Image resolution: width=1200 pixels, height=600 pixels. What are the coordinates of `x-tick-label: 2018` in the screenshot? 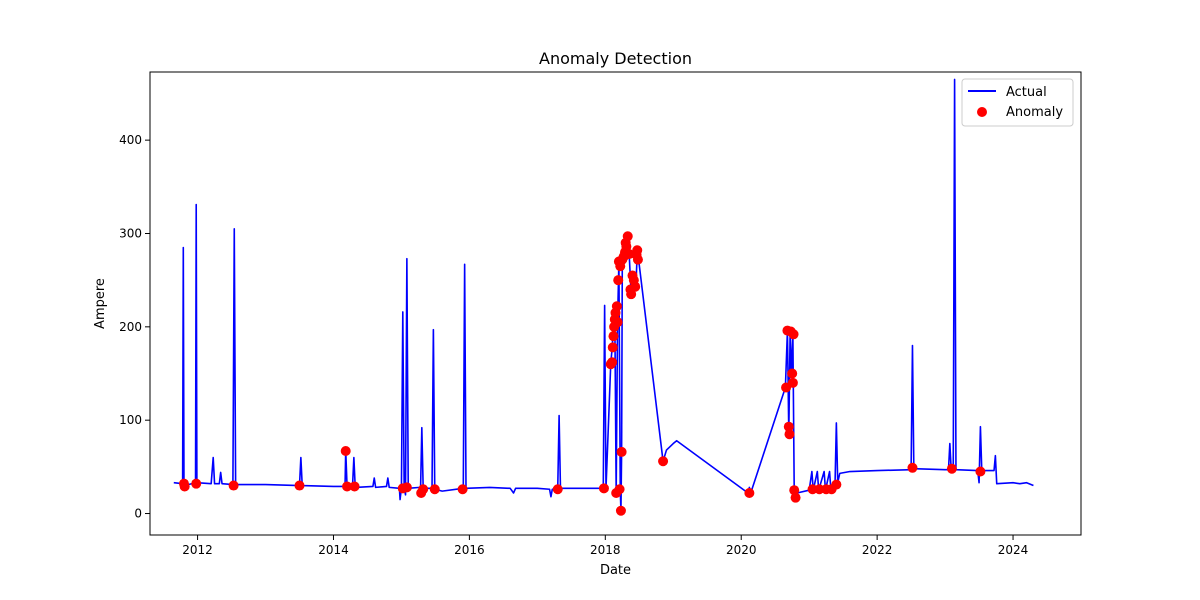 It's located at (605, 550).